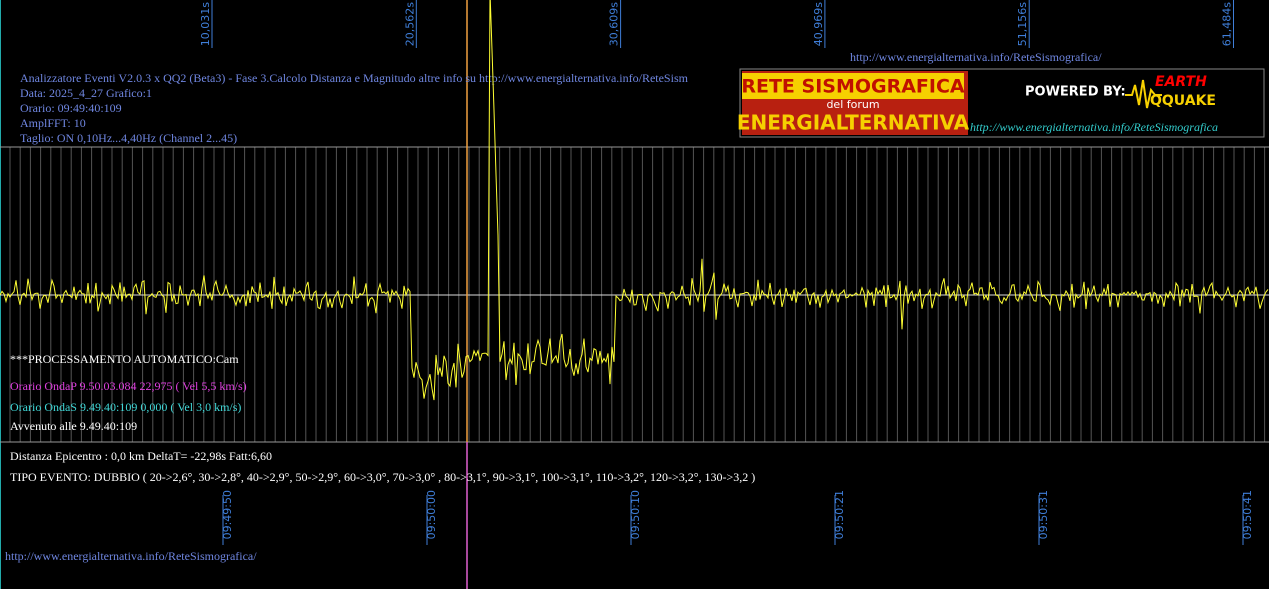 The image size is (1269, 589). Describe the element at coordinates (1227, 24) in the screenshot. I see `top-time: 61,484s` at that location.